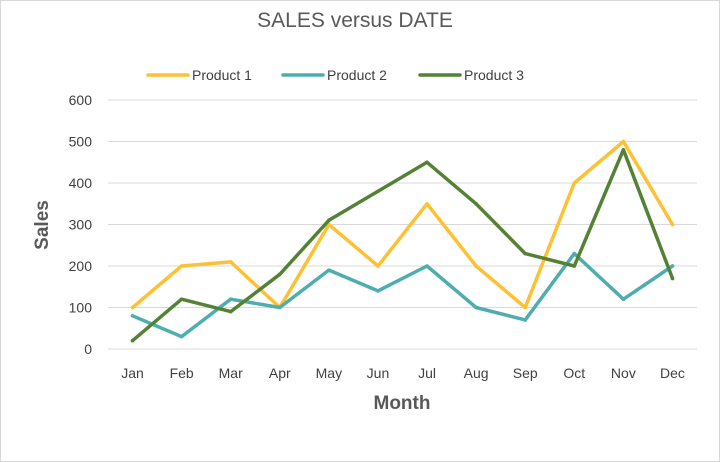 Image resolution: width=720 pixels, height=462 pixels. Describe the element at coordinates (427, 373) in the screenshot. I see `x-tick-label: Jul` at that location.